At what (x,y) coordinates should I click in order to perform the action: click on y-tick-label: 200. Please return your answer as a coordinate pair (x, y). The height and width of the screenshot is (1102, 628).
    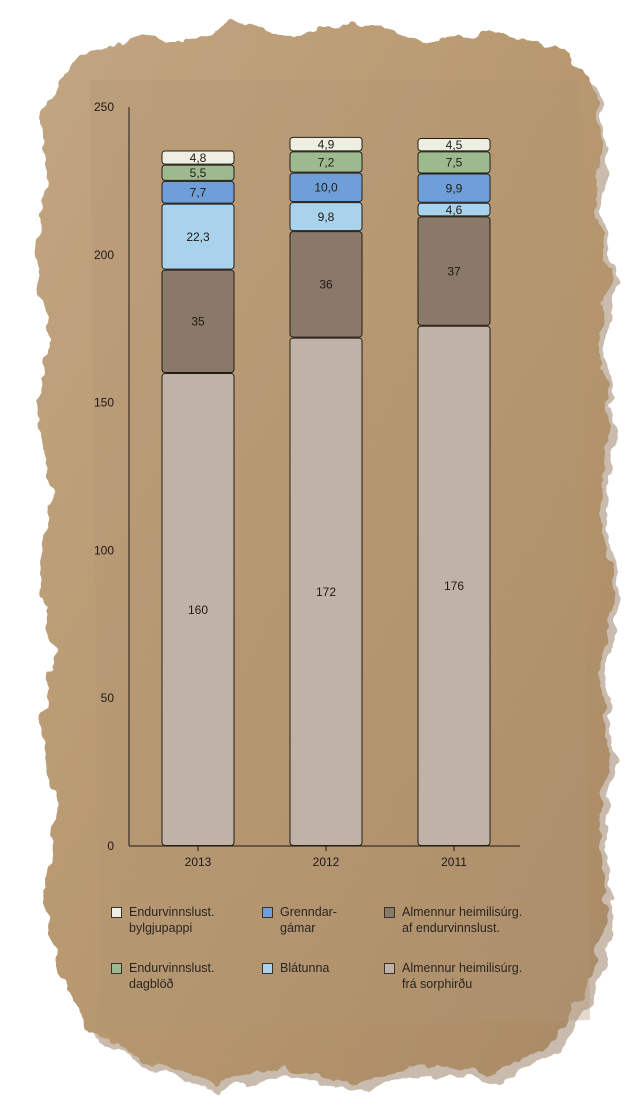
    Looking at the image, I should click on (104, 255).